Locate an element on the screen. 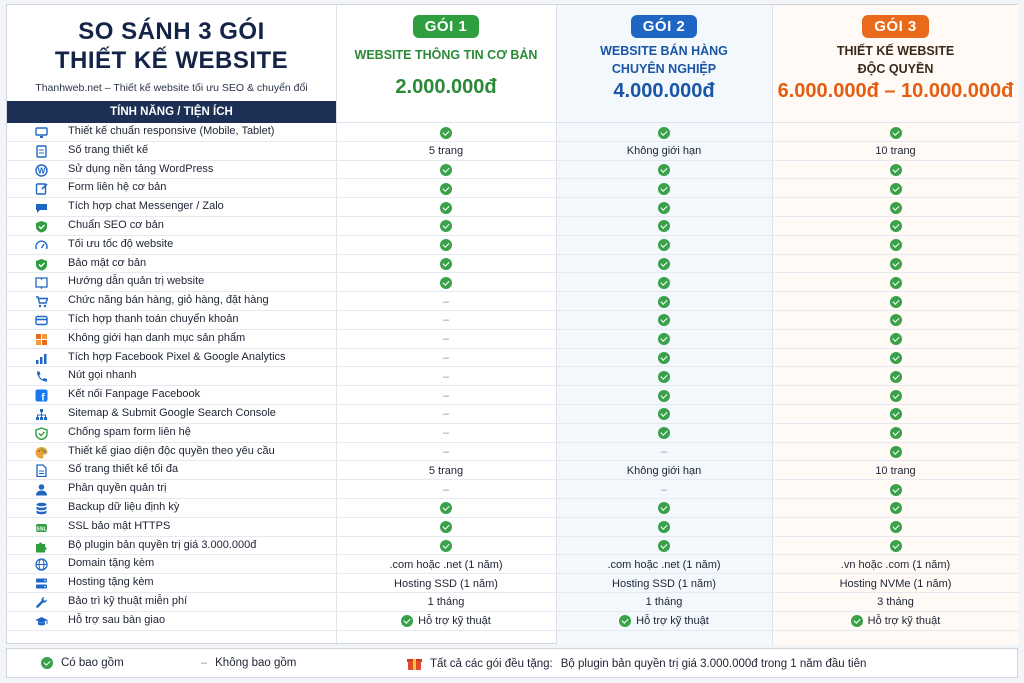 This screenshot has height=683, width=1024. table-row: Chống spam form liên hệ – is located at coordinates (513, 433).